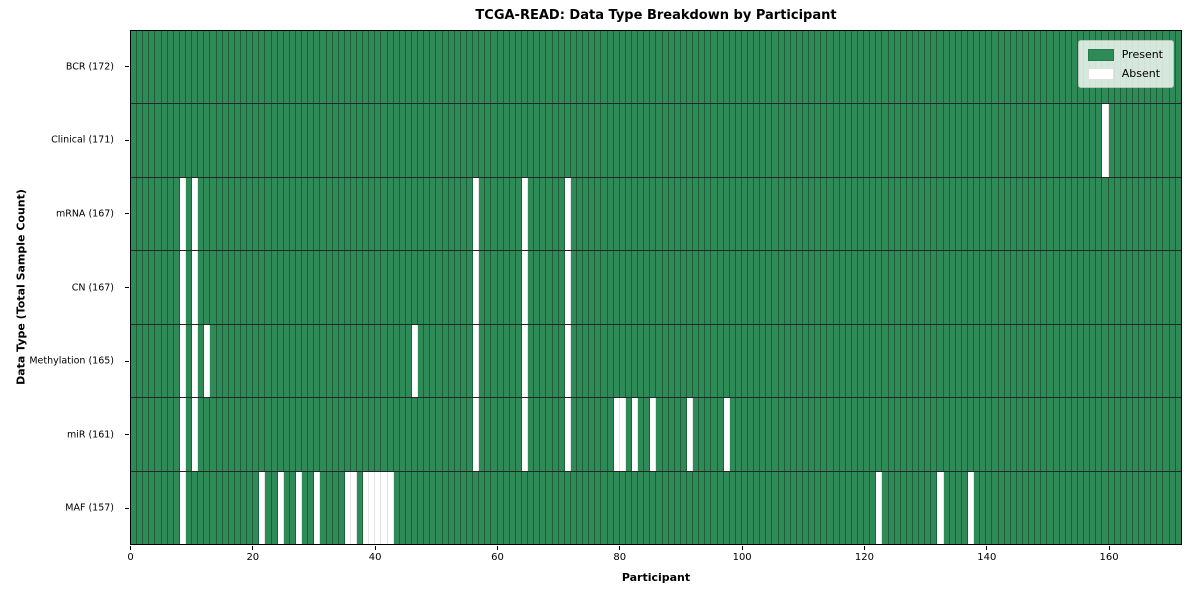  I want to click on x-tick-label: 0, so click(130, 557).